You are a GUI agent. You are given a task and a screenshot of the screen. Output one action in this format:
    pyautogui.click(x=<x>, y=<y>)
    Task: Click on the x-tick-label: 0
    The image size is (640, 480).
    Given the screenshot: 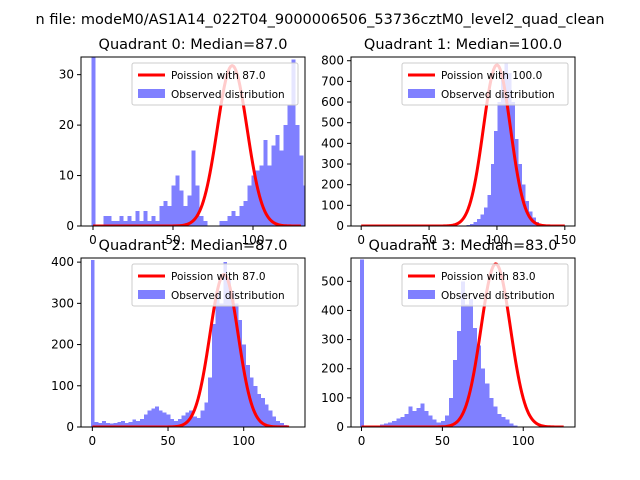 What is the action you would take?
    pyautogui.click(x=362, y=441)
    